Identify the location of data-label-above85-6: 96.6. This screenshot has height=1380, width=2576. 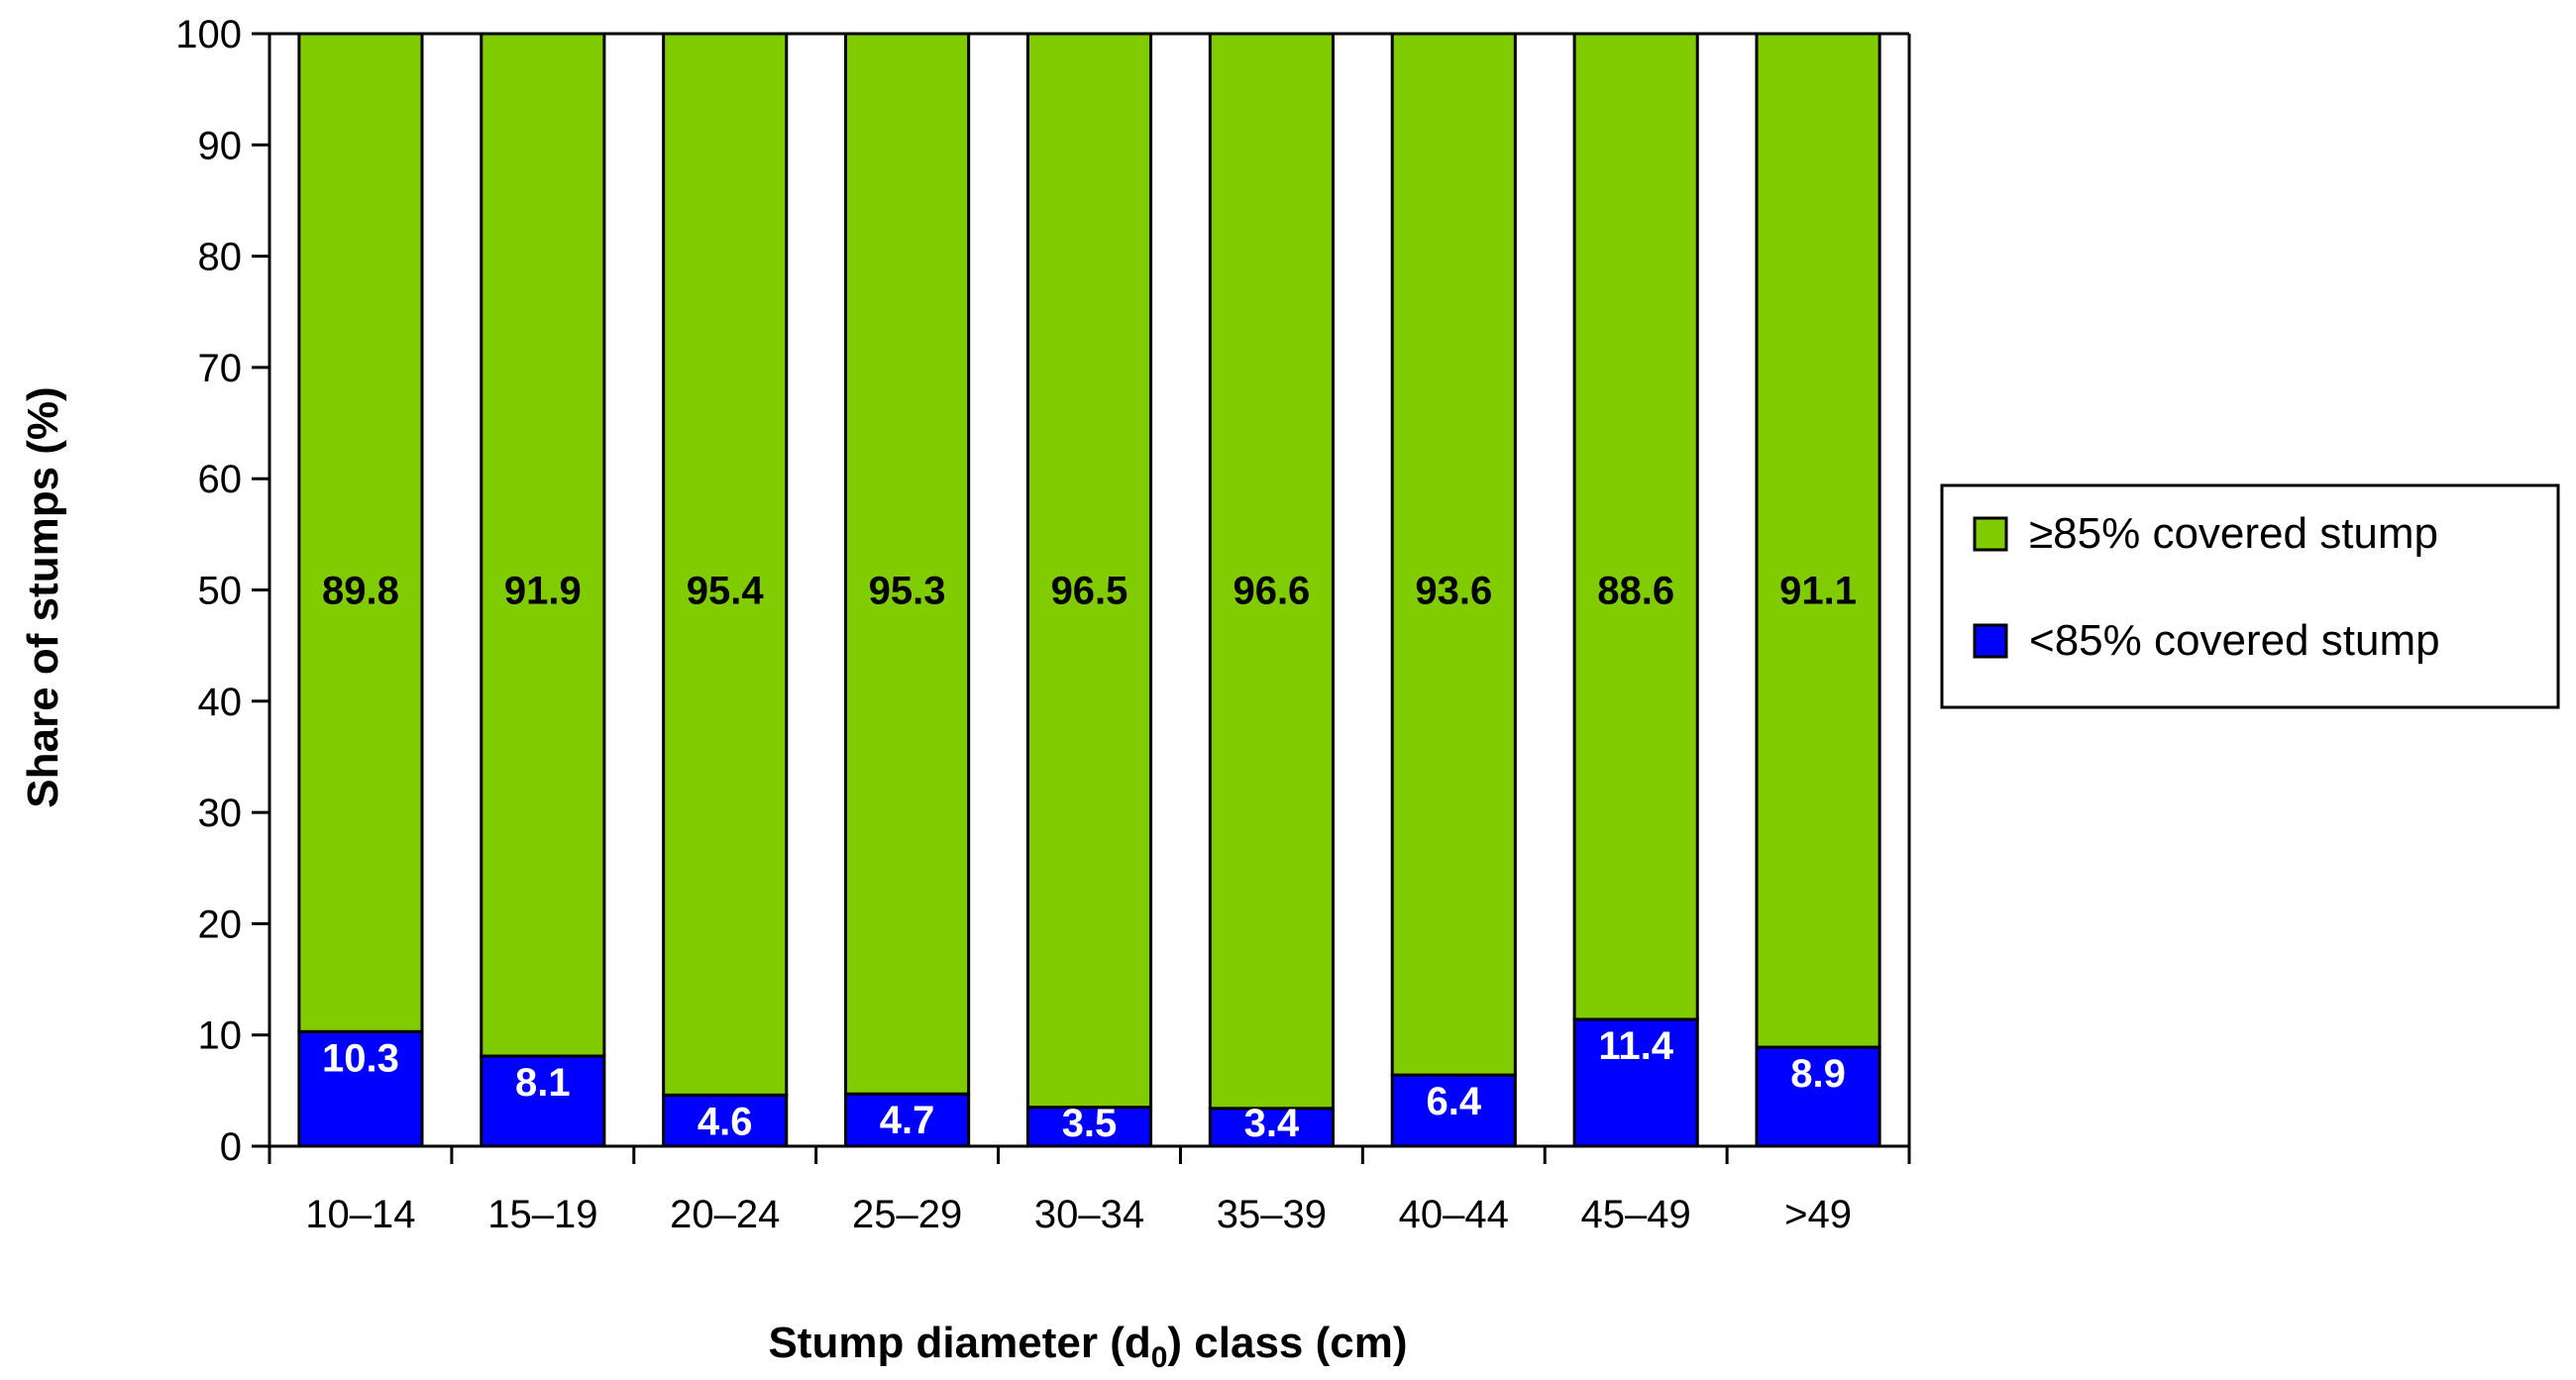
(1272, 591).